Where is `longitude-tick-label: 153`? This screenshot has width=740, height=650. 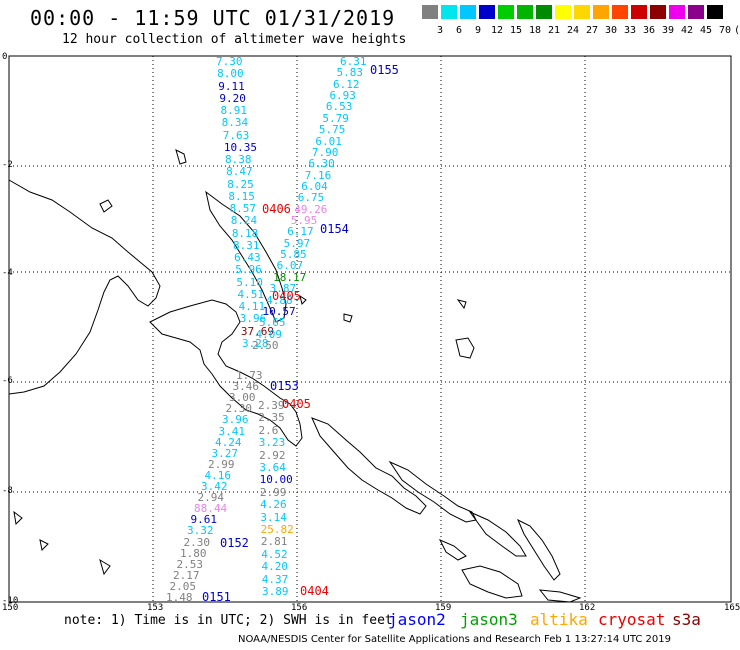 longitude-tick-label: 153 is located at coordinates (155, 608).